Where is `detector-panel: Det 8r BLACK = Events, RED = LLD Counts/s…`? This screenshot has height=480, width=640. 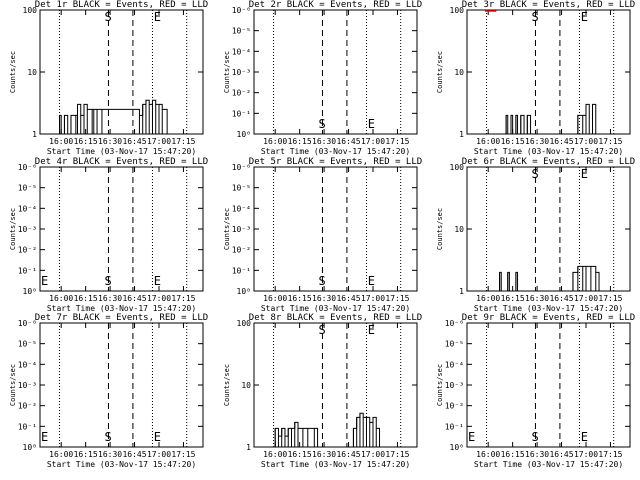
detector-panel: Det 8r BLACK = Events, RED = LLD Counts/s… is located at coordinates (322, 391).